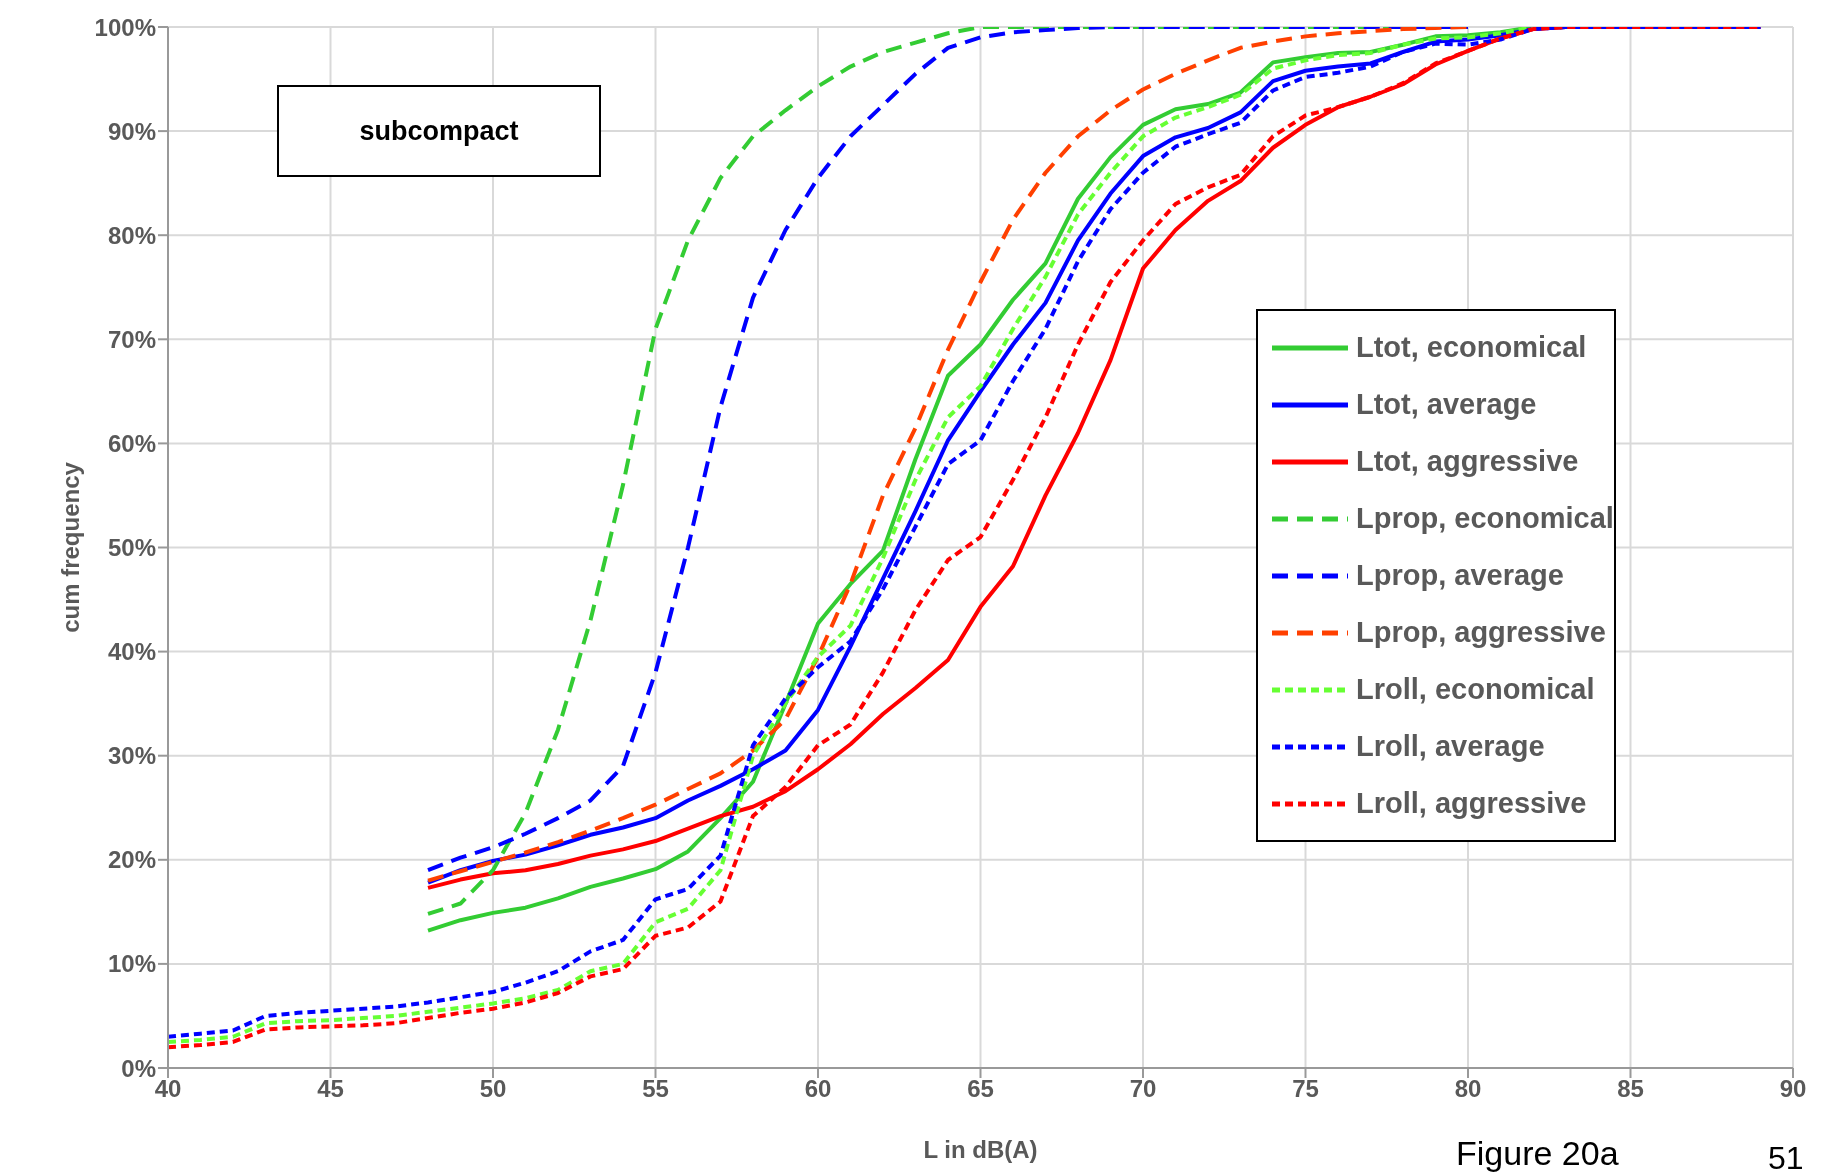  What do you see at coordinates (1450, 746) in the screenshot?
I see `legend-label: Lroll, average` at bounding box center [1450, 746].